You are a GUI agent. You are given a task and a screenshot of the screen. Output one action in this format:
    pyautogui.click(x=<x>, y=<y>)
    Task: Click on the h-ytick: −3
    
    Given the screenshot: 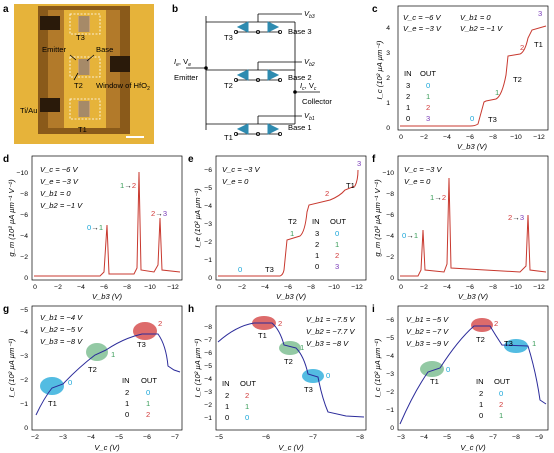 What is the action you would take?
    pyautogui.click(x=208, y=392)
    